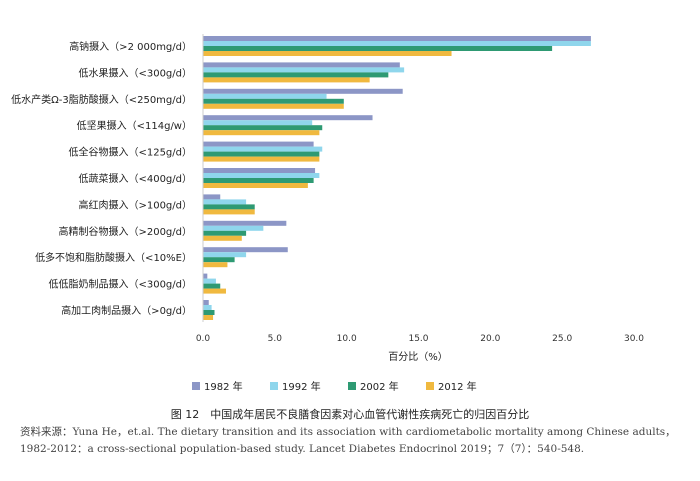 This screenshot has width=700, height=481. I want to click on legend-label: 1992 年, so click(301, 386).